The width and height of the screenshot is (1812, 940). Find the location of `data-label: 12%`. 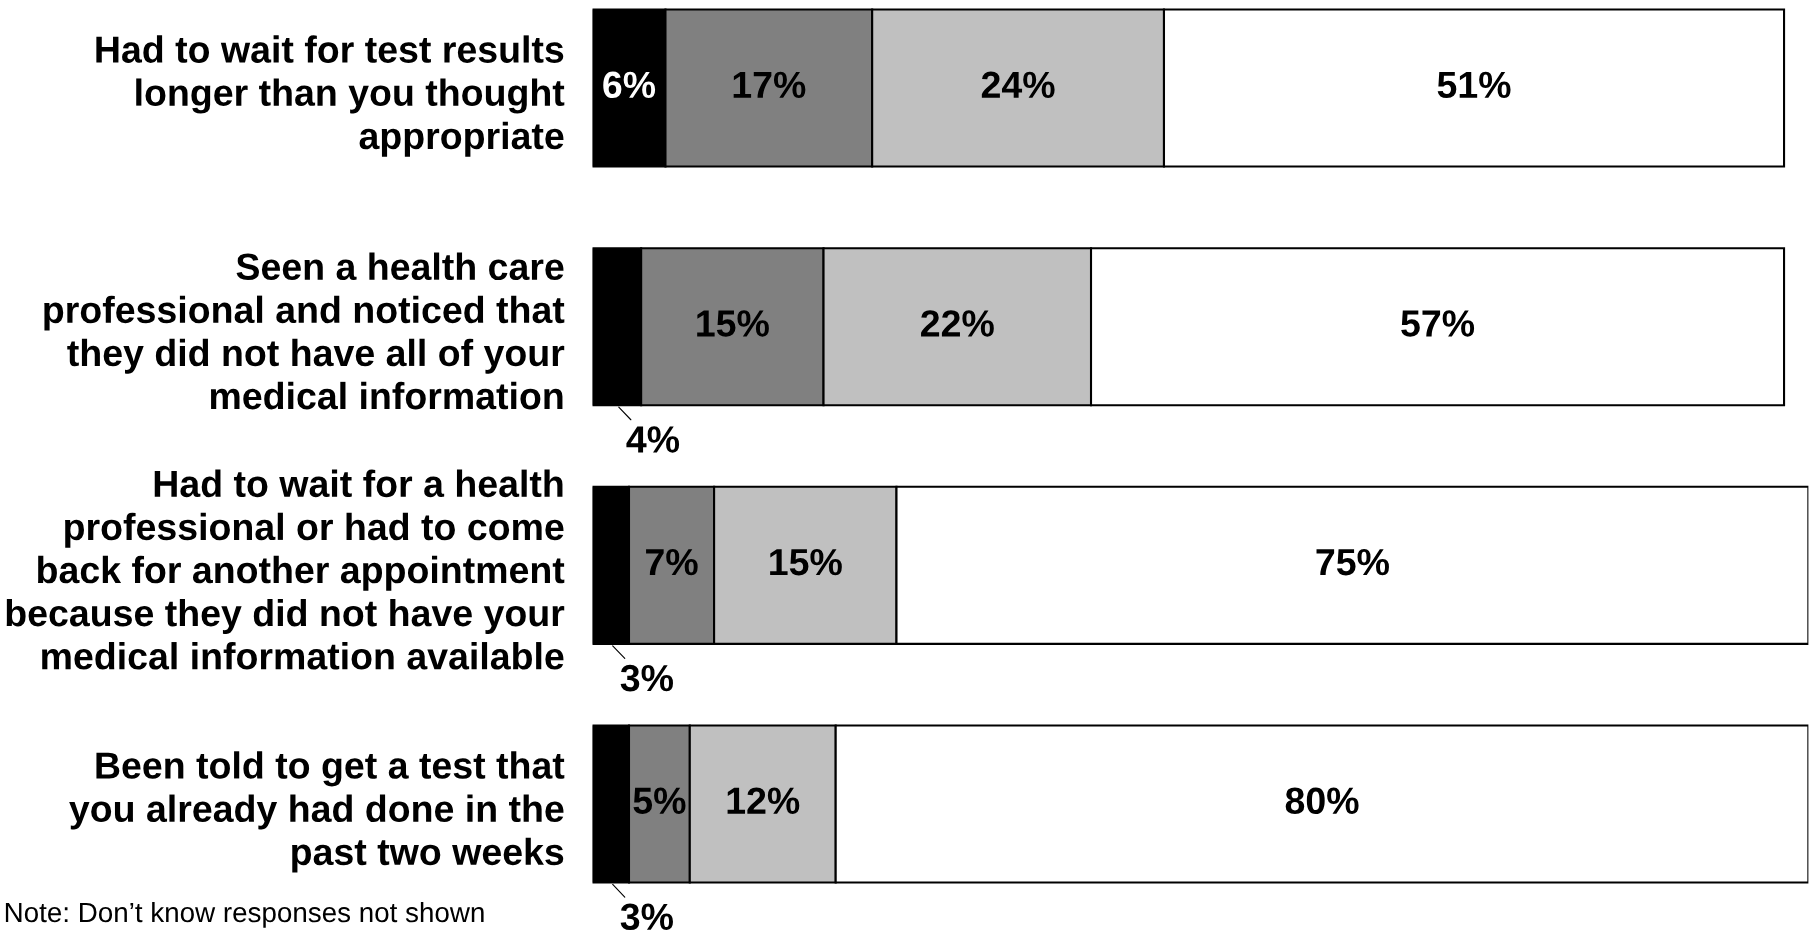

data-label: 12% is located at coordinates (763, 800).